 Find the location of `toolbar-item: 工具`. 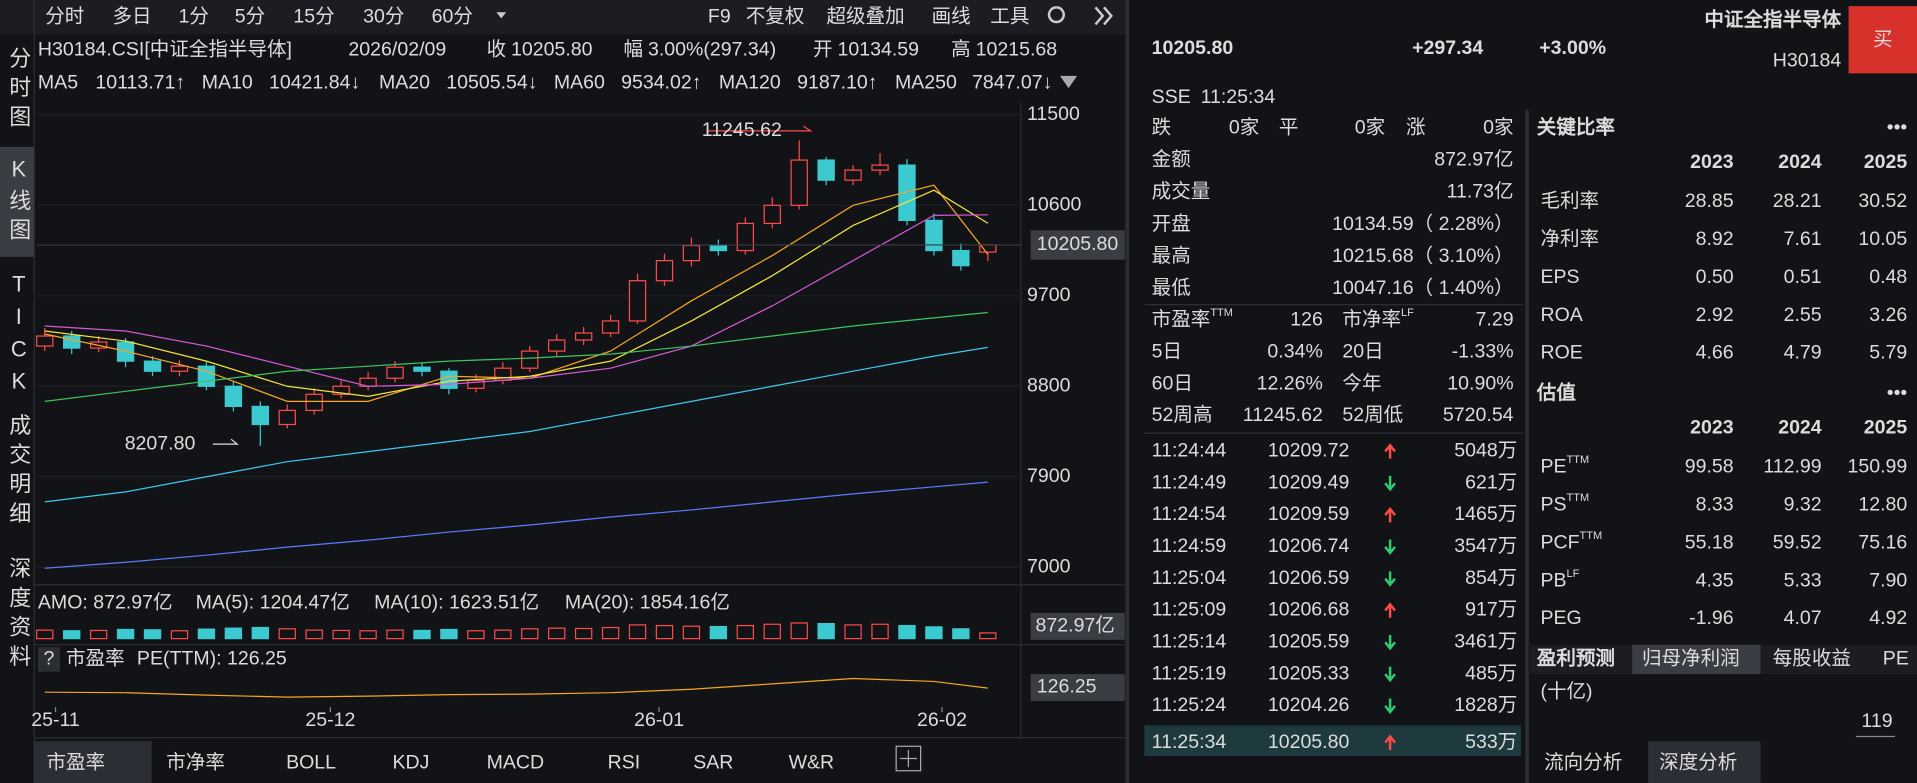

toolbar-item: 工具 is located at coordinates (1009, 16).